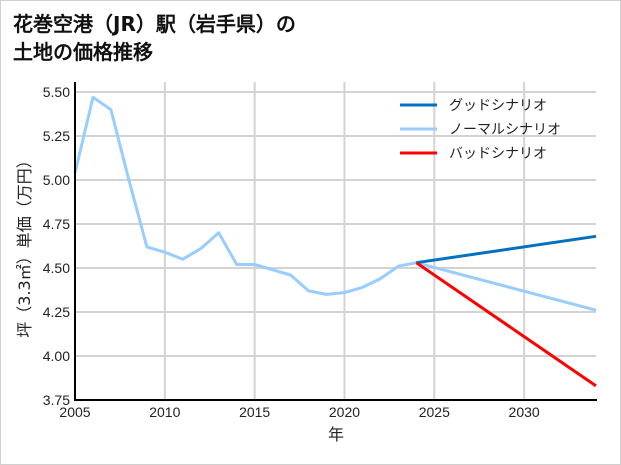 The height and width of the screenshot is (465, 621). Describe the element at coordinates (299, 412) in the screenshot. I see `x-tick-labels: 2005 2010 2015 2020 2025 2030` at that location.